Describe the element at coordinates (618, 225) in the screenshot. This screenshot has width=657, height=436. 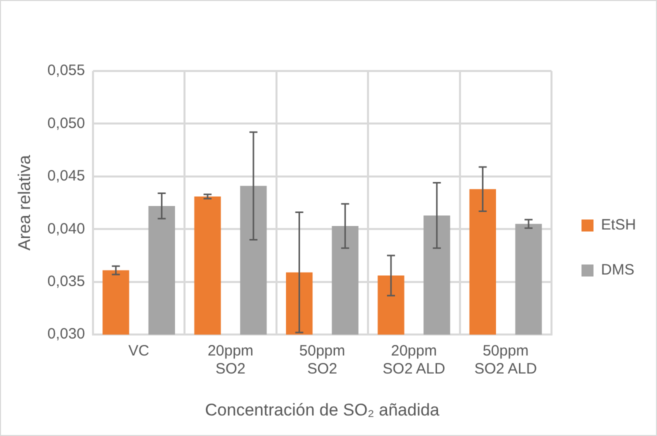
I see `legend-label: EtSH` at that location.